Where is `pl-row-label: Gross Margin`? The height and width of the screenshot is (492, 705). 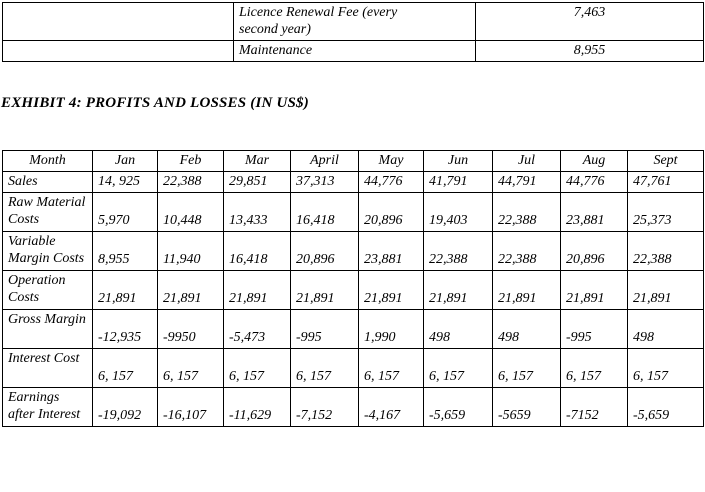 pl-row-label: Gross Margin is located at coordinates (47, 329).